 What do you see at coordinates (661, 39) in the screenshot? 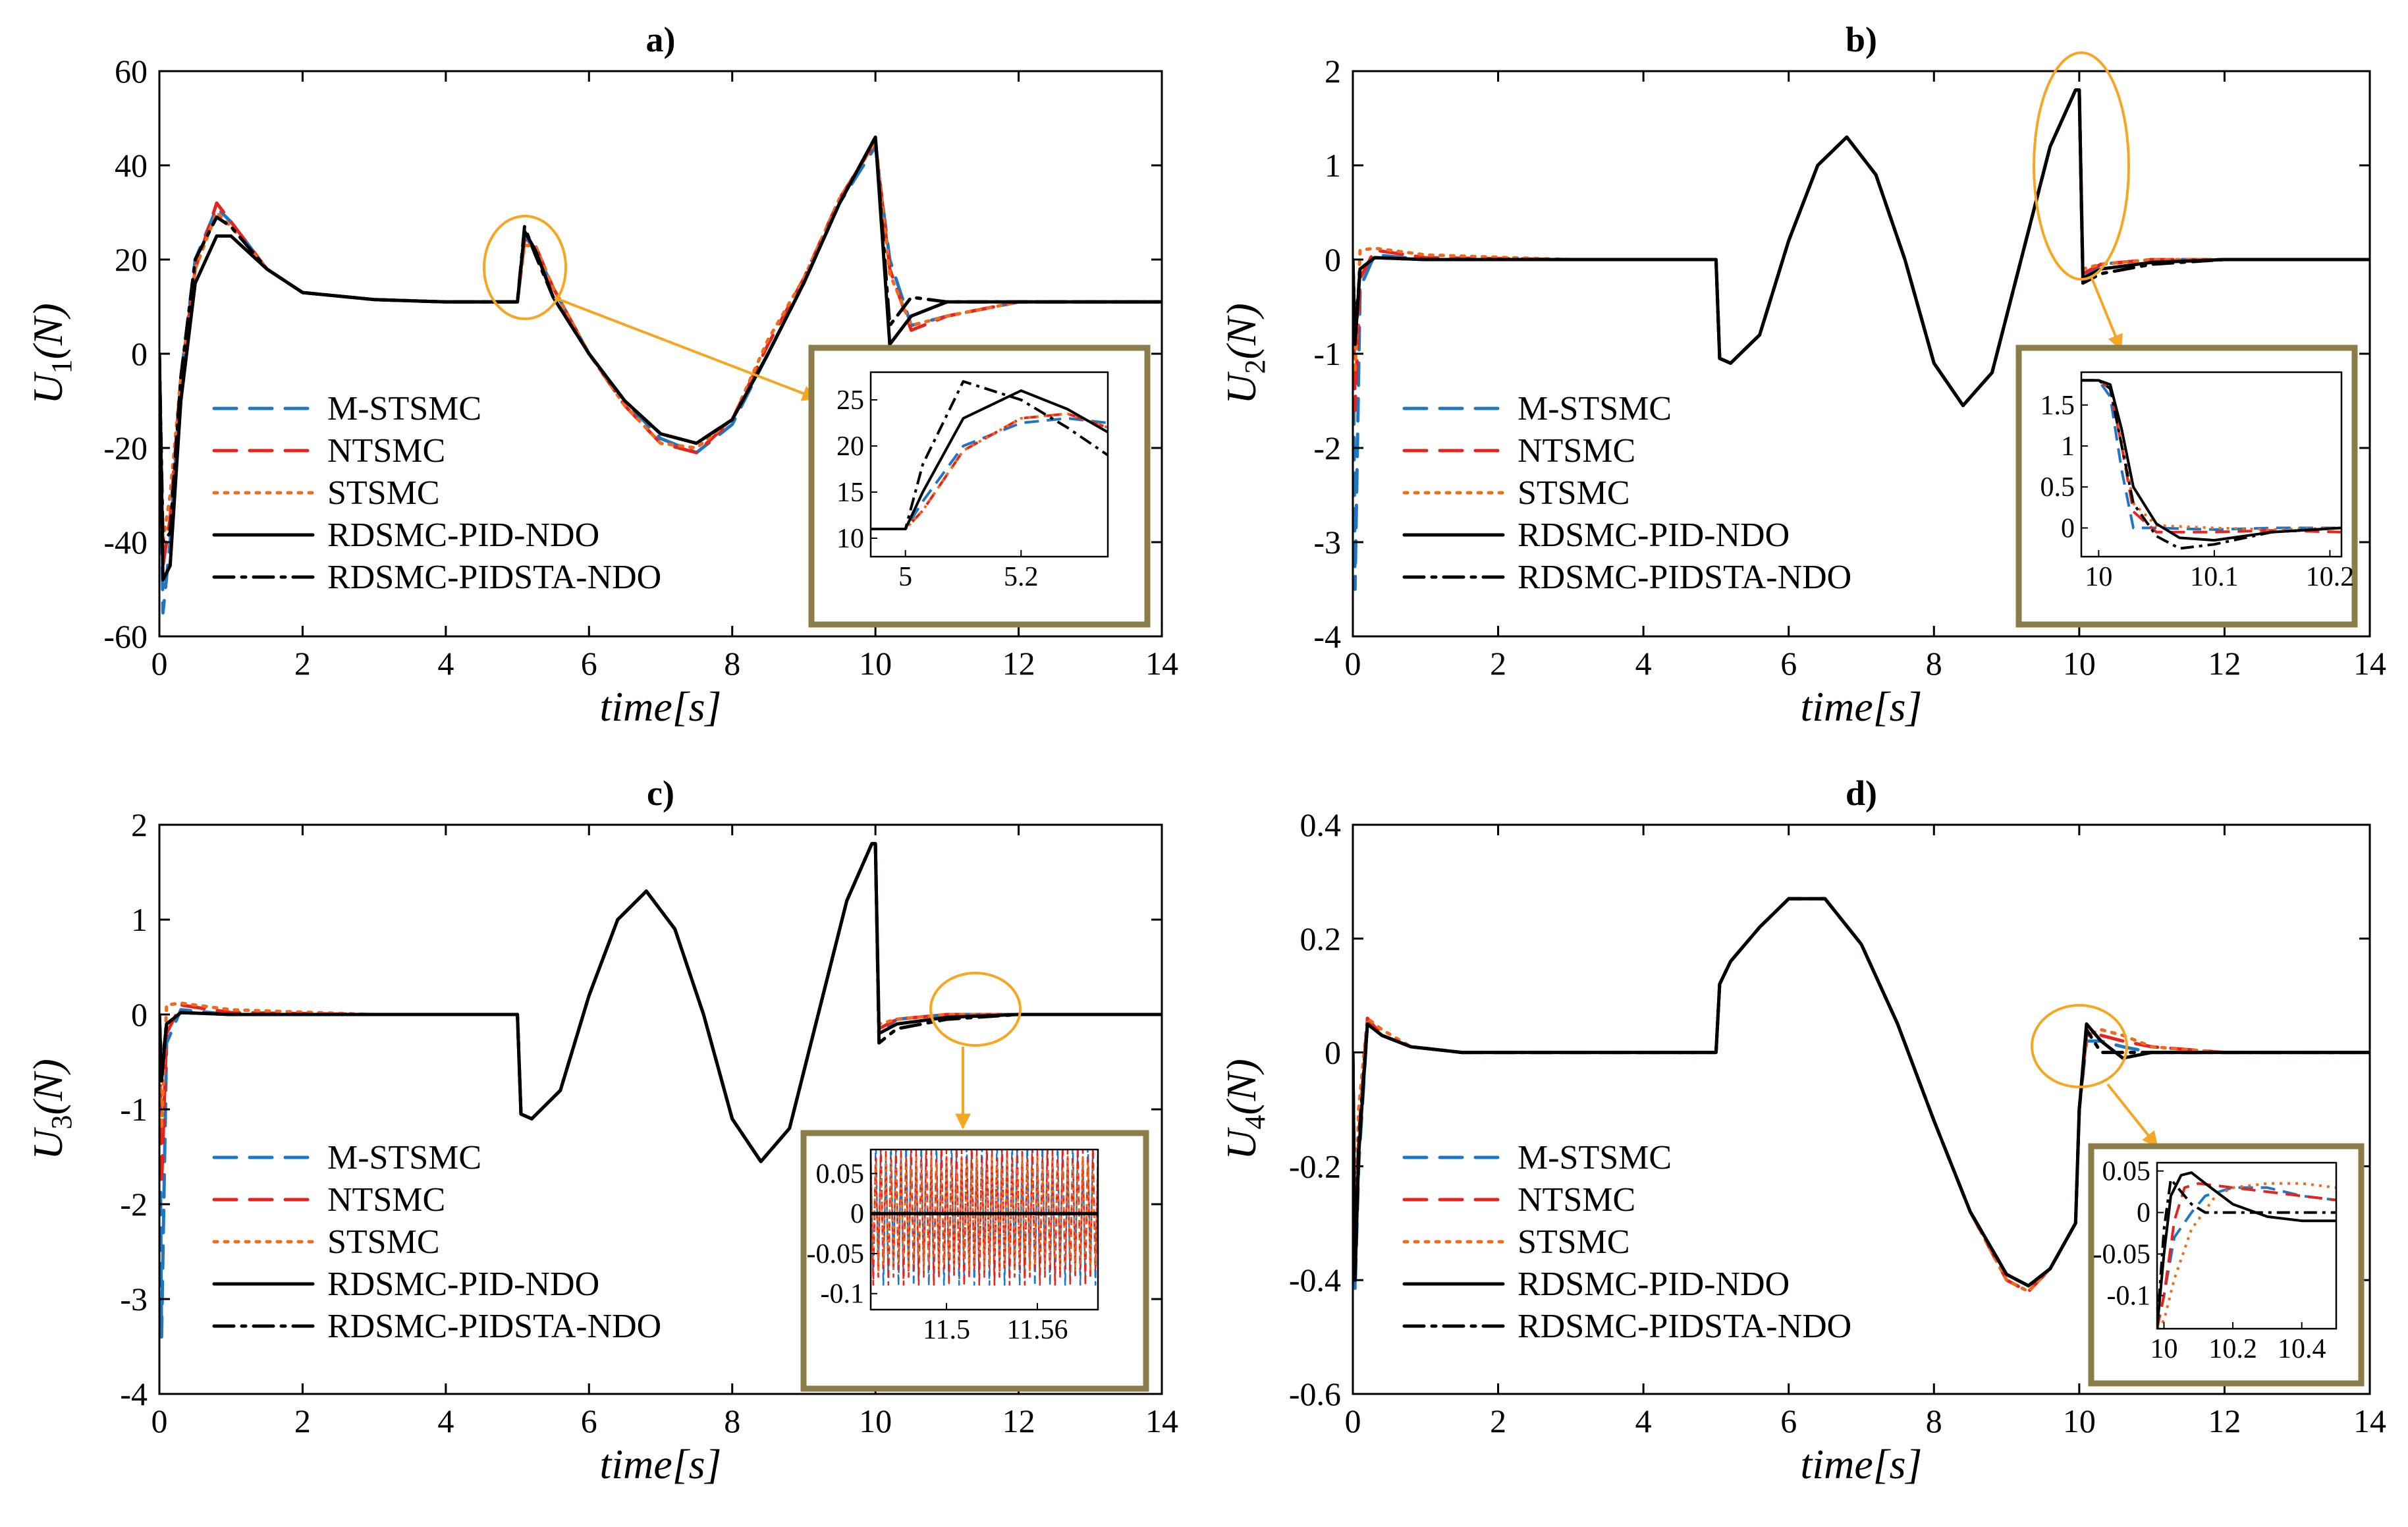
I see `panel-title: a)` at bounding box center [661, 39].